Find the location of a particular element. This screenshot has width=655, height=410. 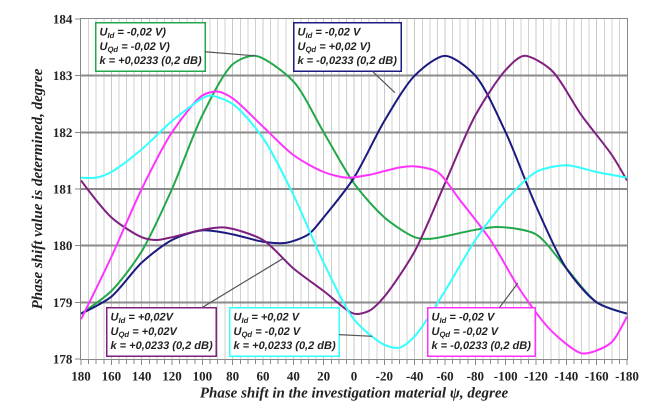

y-axis-title: Phase shift value is determined, degree is located at coordinates (38, 189).